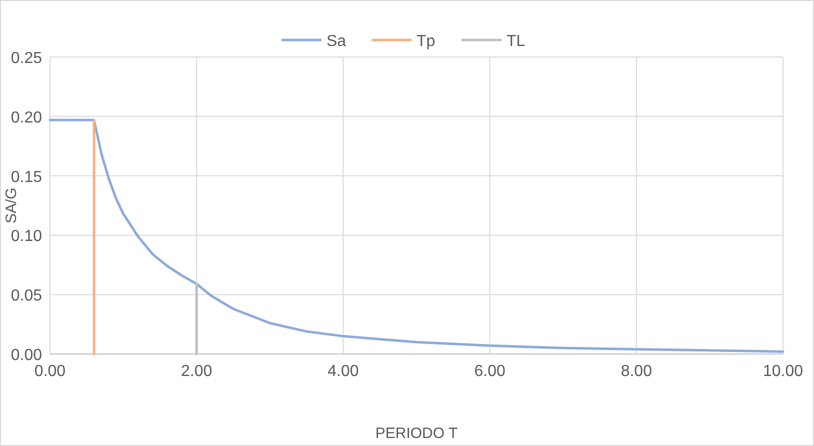 The image size is (814, 446). I want to click on x-tick-label: 8.00, so click(636, 371).